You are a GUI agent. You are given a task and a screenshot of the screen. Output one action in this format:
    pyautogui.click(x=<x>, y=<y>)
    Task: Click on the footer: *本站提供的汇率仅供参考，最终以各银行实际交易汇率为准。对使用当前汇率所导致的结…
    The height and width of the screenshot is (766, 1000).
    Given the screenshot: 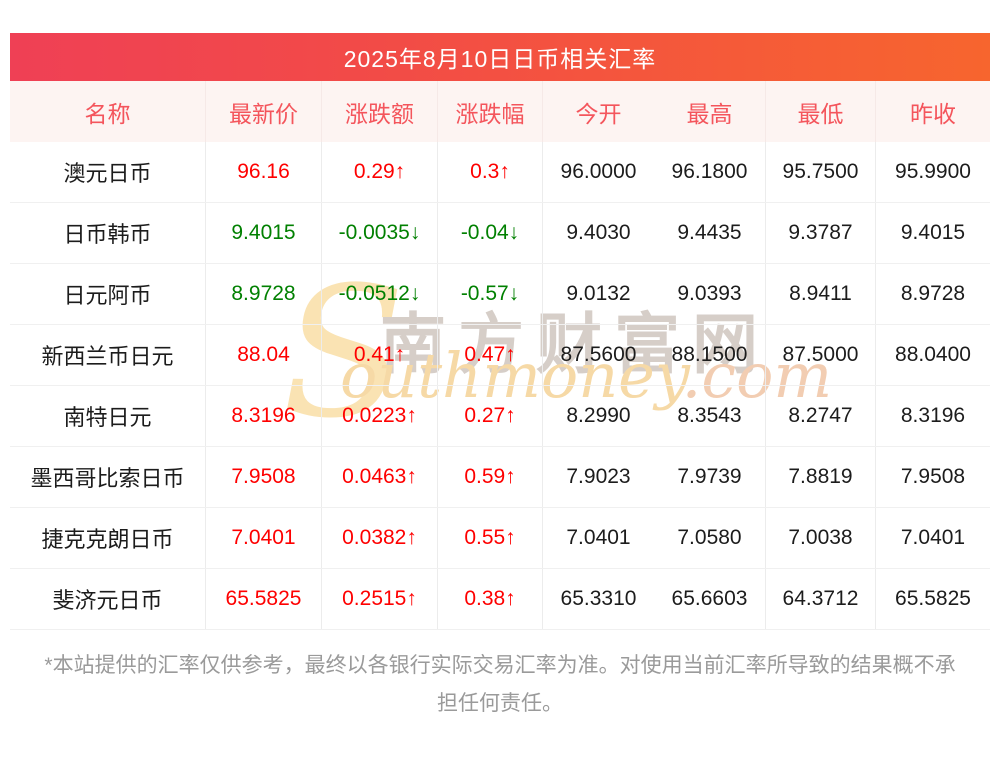 What is the action you would take?
    pyautogui.click(x=500, y=685)
    